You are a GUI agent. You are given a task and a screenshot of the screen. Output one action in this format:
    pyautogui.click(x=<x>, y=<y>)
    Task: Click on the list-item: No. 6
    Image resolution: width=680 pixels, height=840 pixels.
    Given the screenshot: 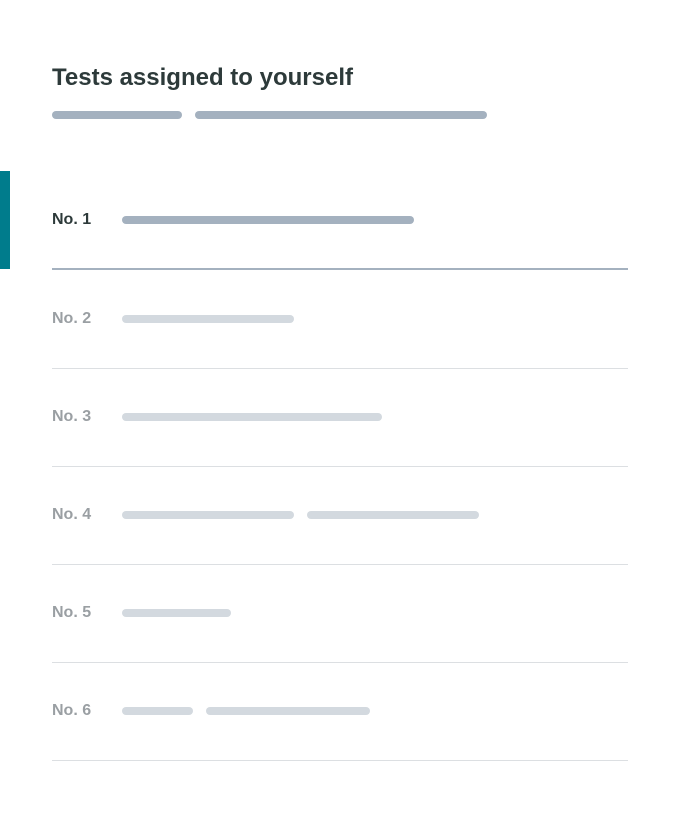 What is the action you would take?
    pyautogui.click(x=340, y=711)
    